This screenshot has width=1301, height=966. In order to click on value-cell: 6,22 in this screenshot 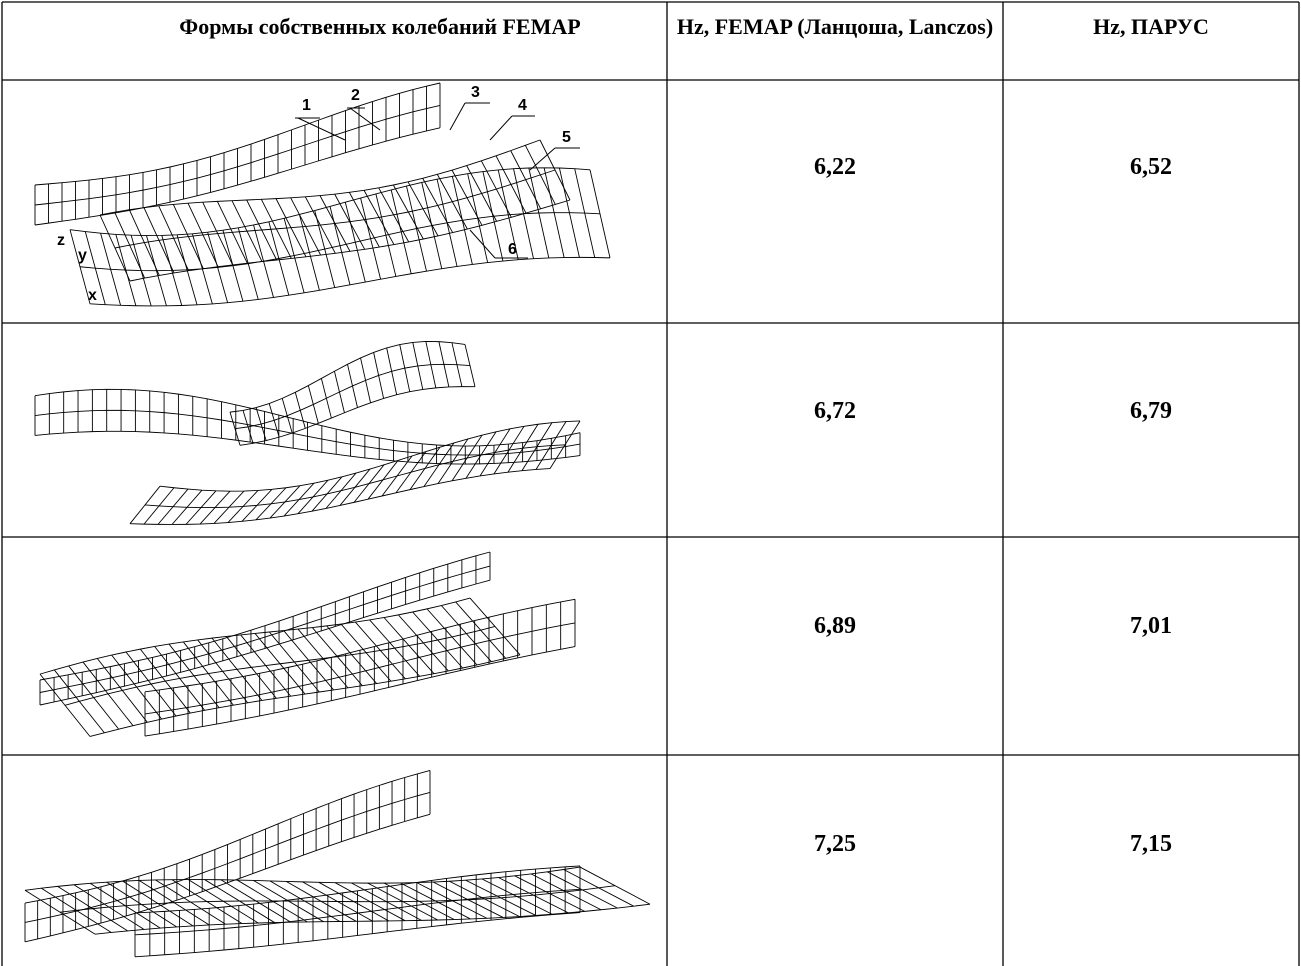, I will do `click(835, 167)`.